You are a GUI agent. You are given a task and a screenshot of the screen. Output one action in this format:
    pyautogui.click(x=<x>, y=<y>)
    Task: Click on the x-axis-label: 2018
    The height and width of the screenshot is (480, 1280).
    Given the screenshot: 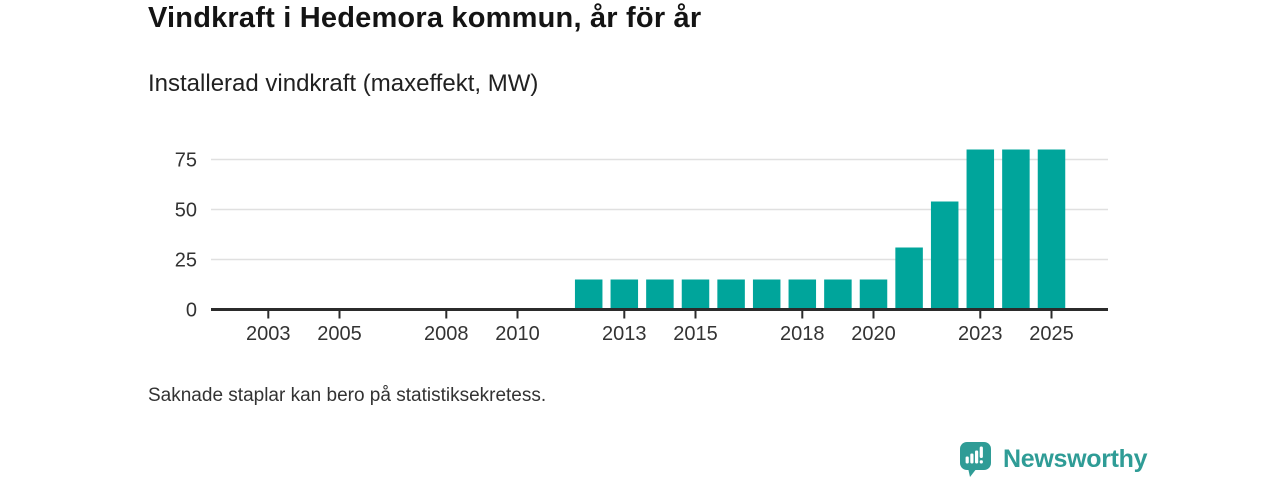 What is the action you would take?
    pyautogui.click(x=802, y=334)
    